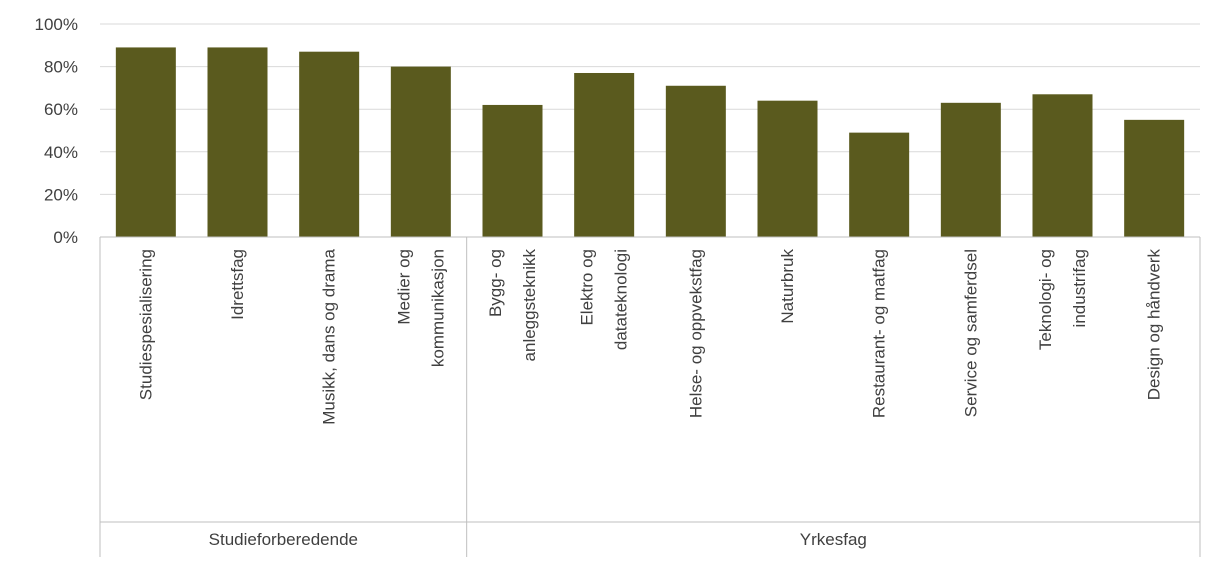  What do you see at coordinates (56, 24) in the screenshot?
I see `y-tick-label: 100%` at bounding box center [56, 24].